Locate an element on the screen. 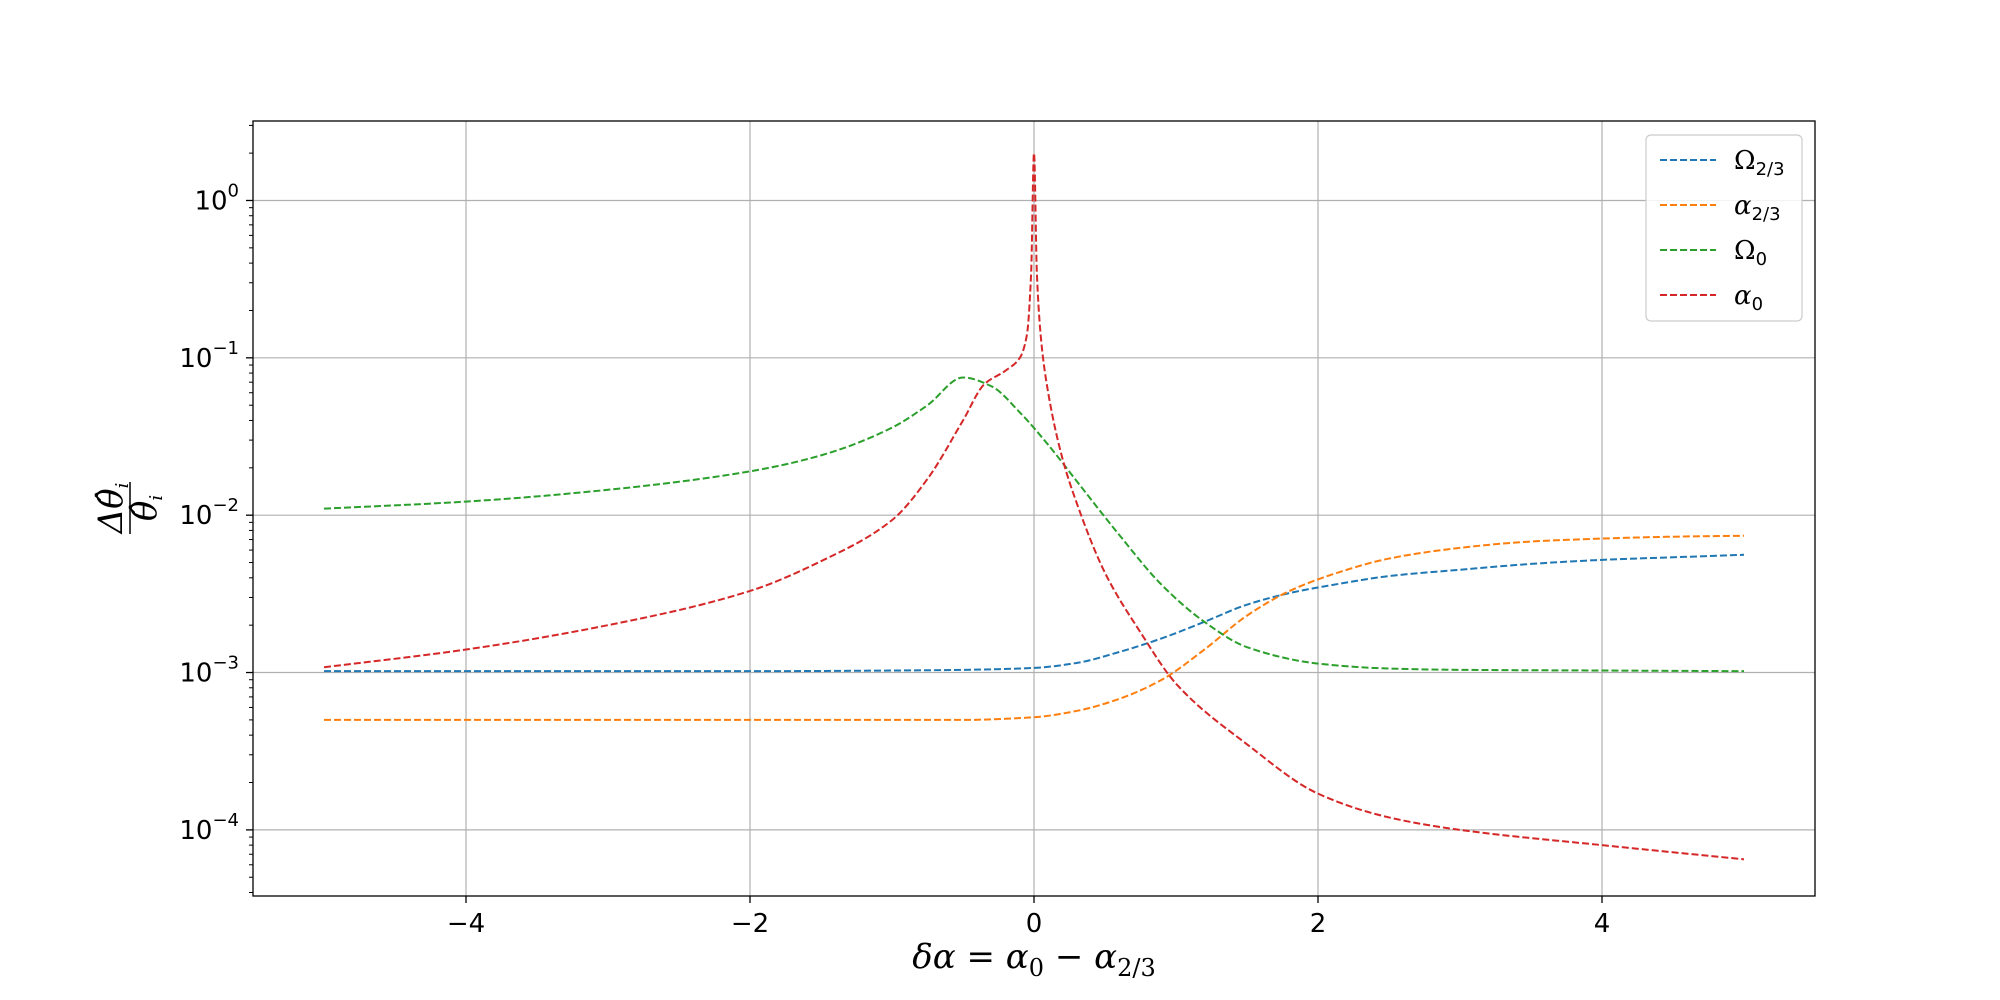 This screenshot has height=1000, width=2000. y-axis-title-denominator: θ̂i is located at coordinates (146, 508).